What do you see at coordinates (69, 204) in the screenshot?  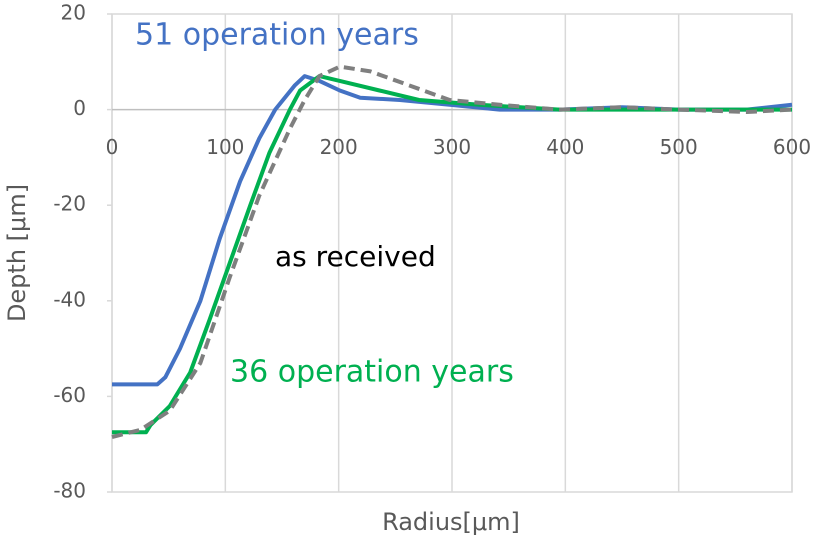 I see `y-tick-label: -20` at bounding box center [69, 204].